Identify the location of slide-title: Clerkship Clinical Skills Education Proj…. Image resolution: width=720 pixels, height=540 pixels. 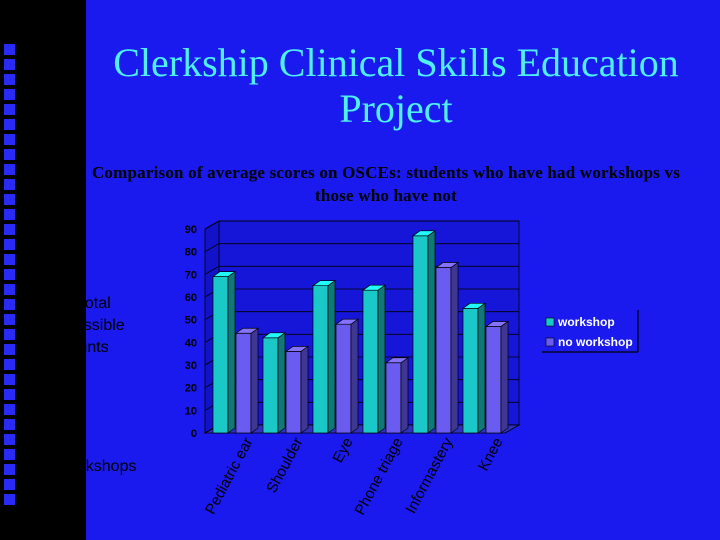
(396, 85).